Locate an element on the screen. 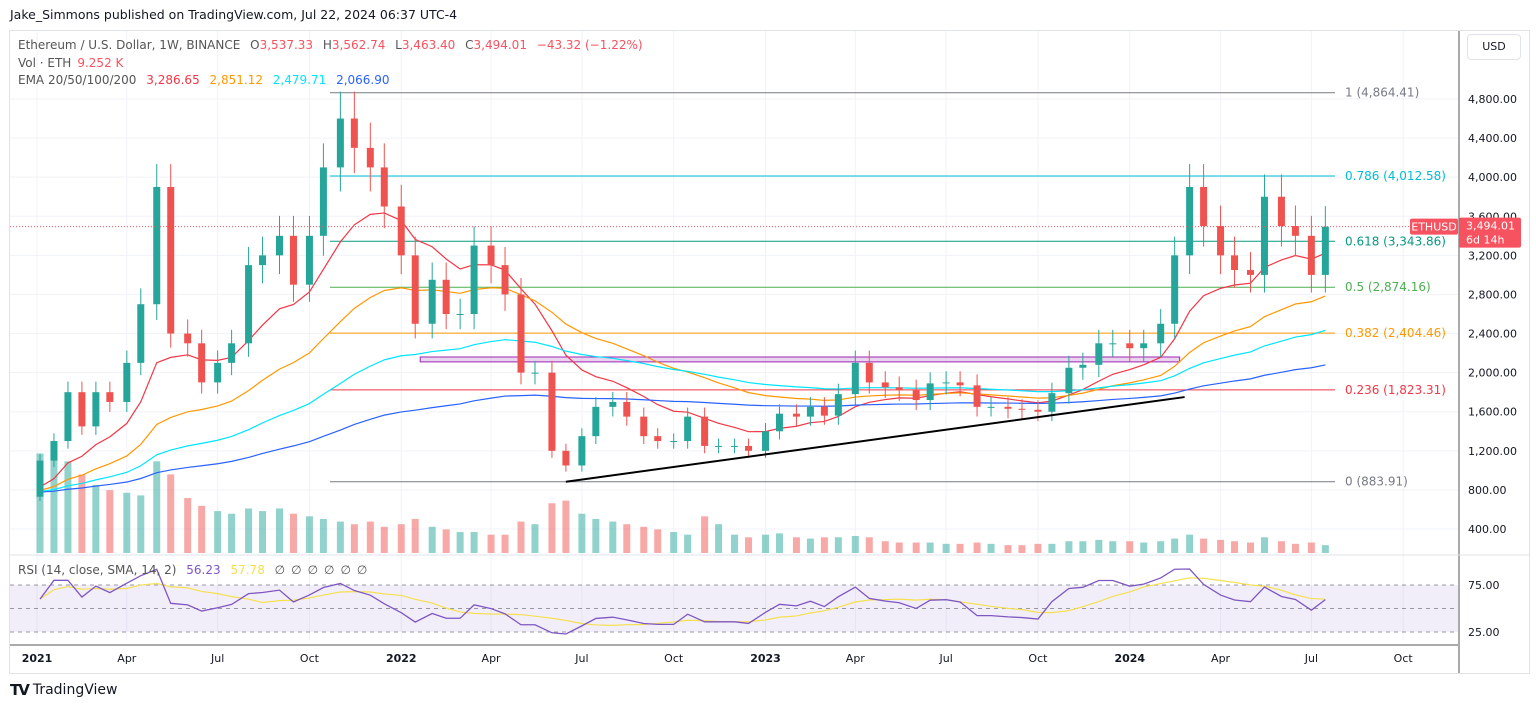 The width and height of the screenshot is (1536, 709). x-tick-label: 2023 is located at coordinates (765, 658).